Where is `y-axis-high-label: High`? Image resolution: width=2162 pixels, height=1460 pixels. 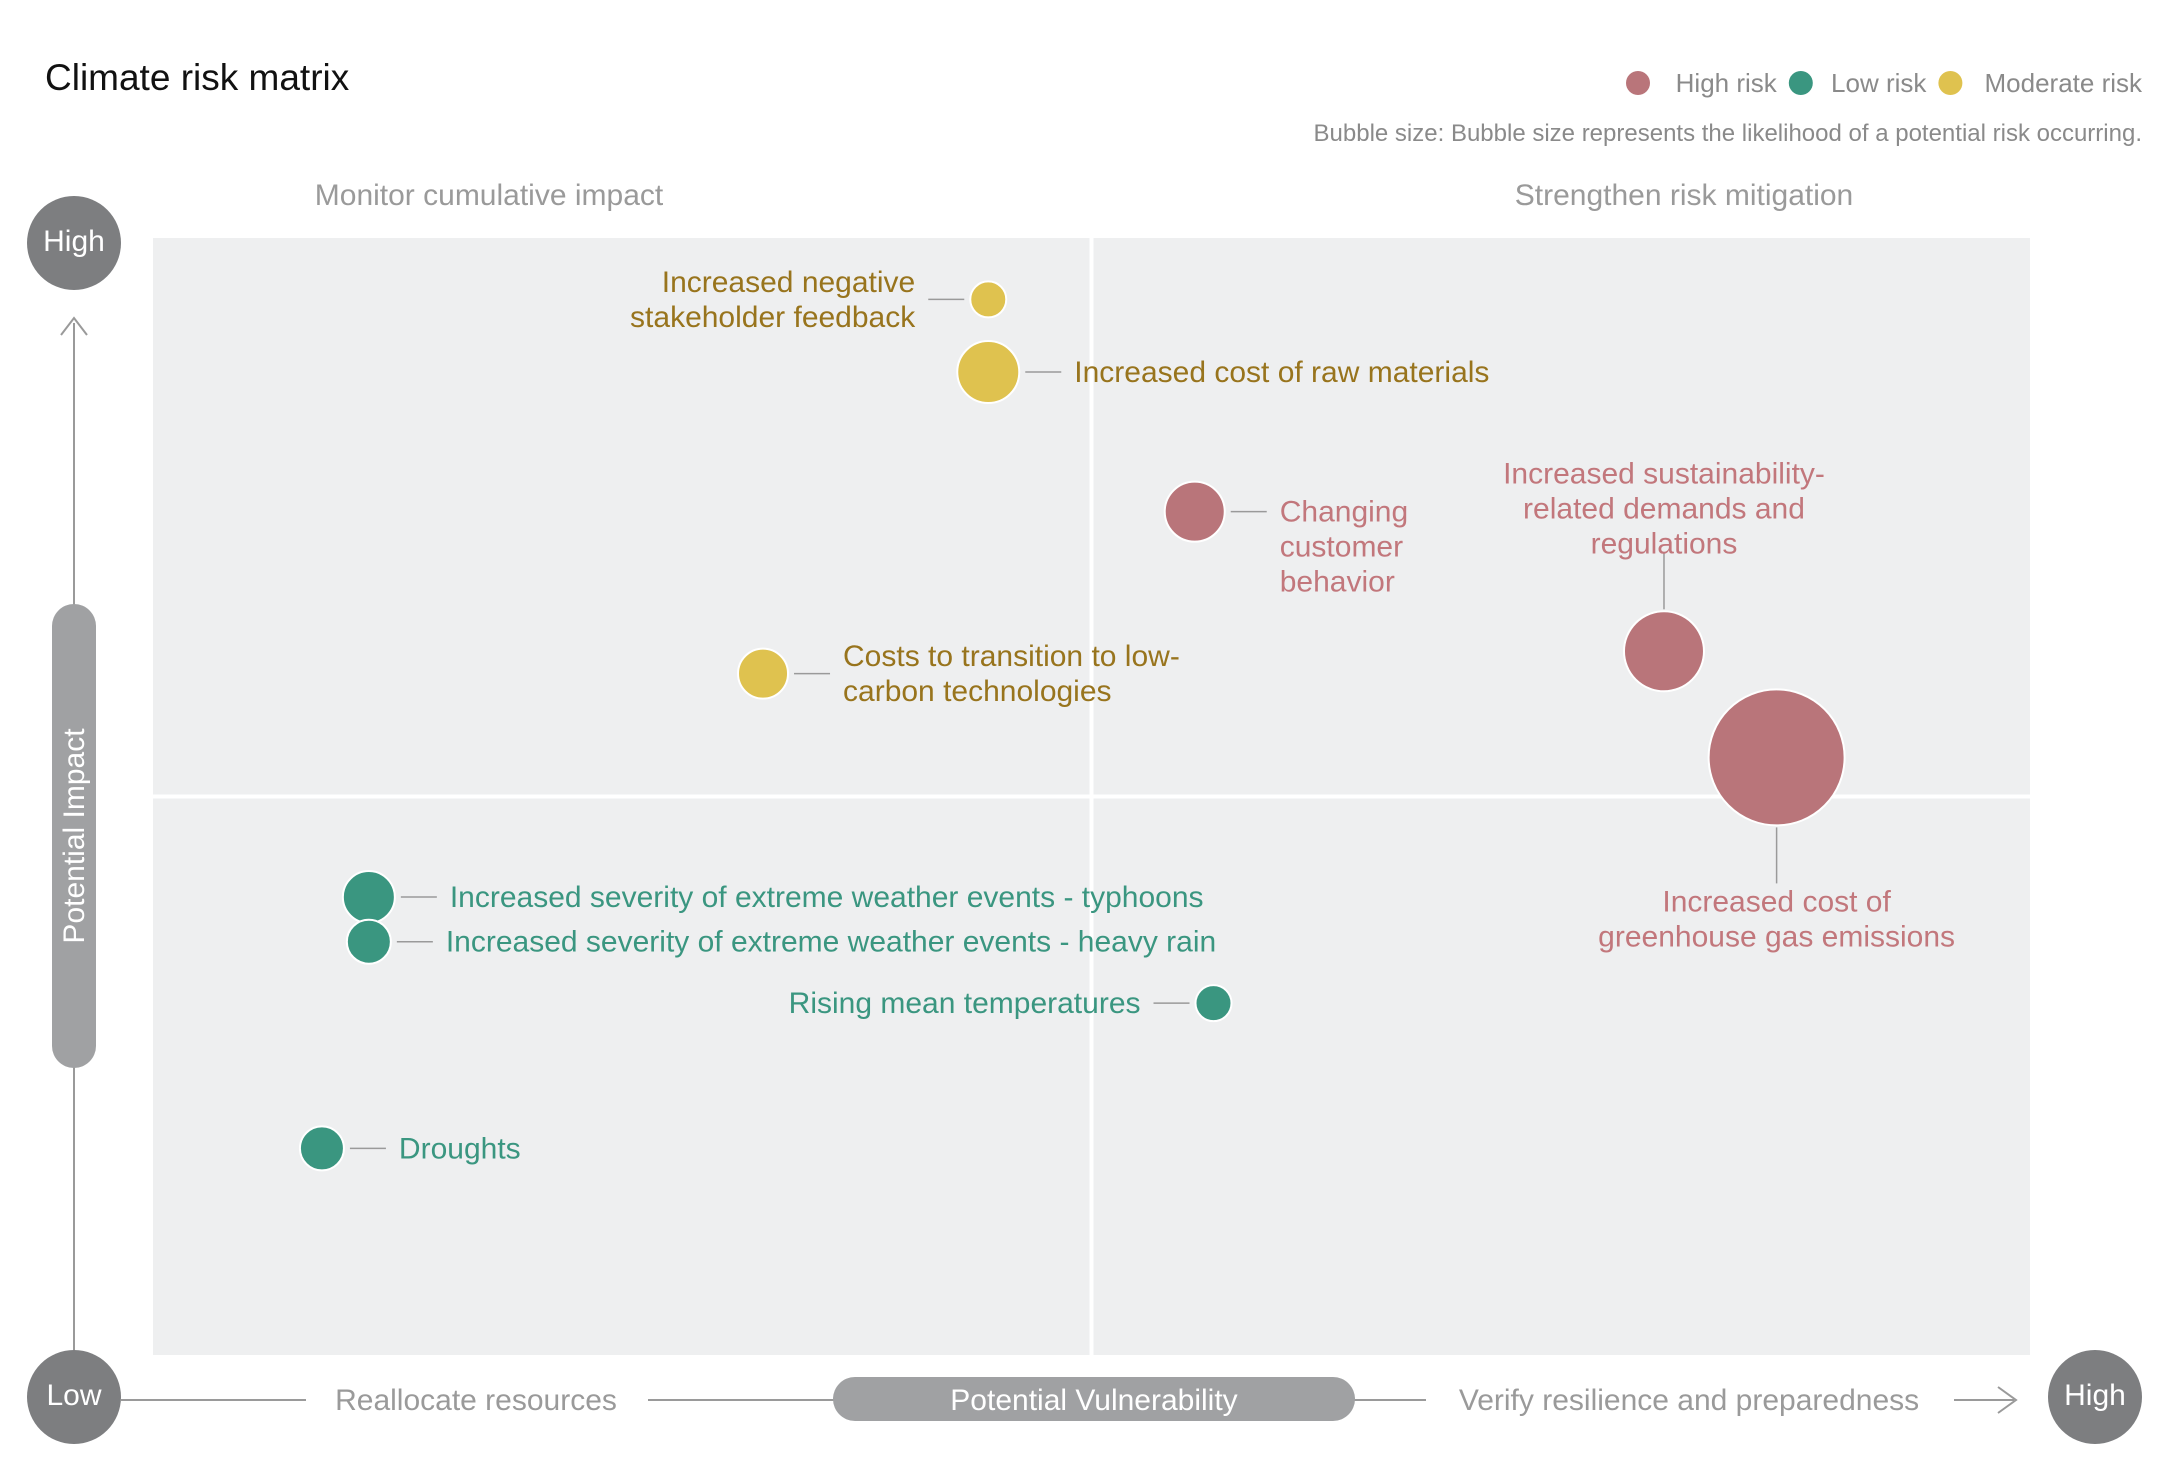
y-axis-high-label: High is located at coordinates (74, 241).